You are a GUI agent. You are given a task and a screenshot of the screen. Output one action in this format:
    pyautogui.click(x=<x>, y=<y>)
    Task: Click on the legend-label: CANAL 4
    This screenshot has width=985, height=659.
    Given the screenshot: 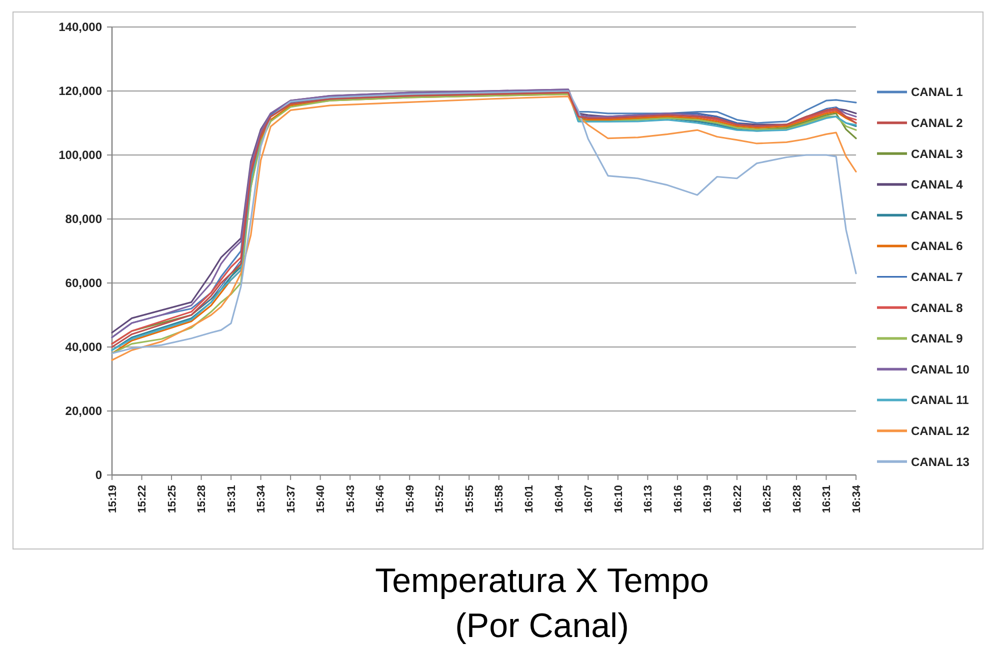 What is the action you would take?
    pyautogui.click(x=937, y=185)
    